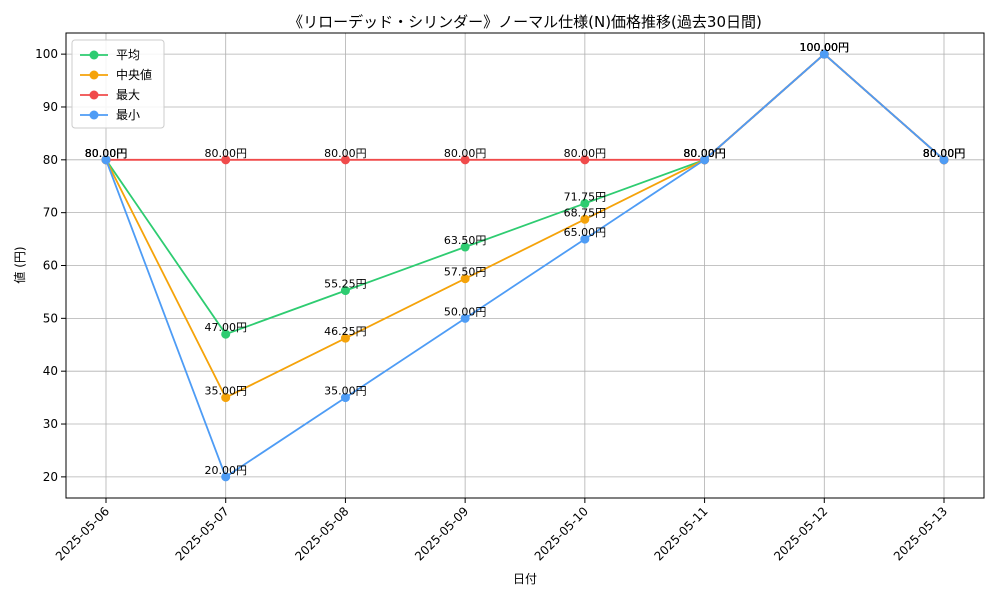 Image resolution: width=1000 pixels, height=600 pixels. What do you see at coordinates (525, 22) in the screenshot?
I see `chart-title: 《リローデッド・シリンダー》ノーマル仕様(N)価格推移(過去30日間)` at bounding box center [525, 22].